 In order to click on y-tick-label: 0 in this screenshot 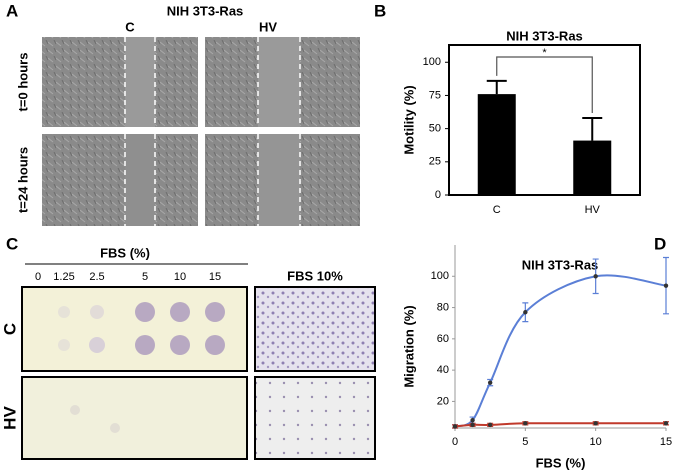, I will do `click(438, 195)`.